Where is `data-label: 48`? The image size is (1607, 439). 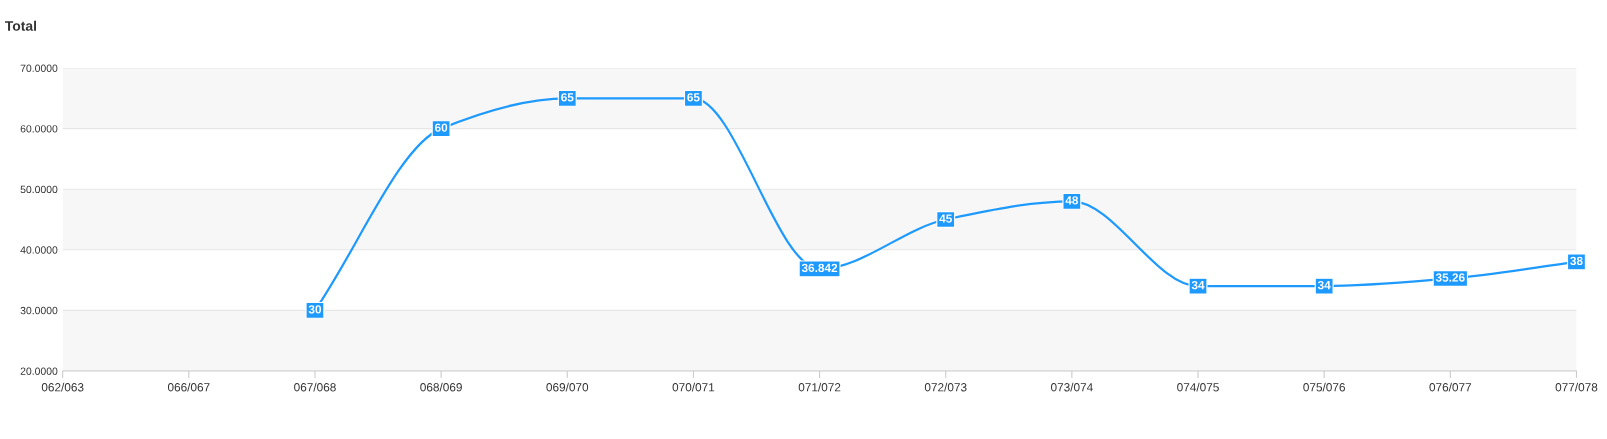
data-label: 48 is located at coordinates (1072, 200).